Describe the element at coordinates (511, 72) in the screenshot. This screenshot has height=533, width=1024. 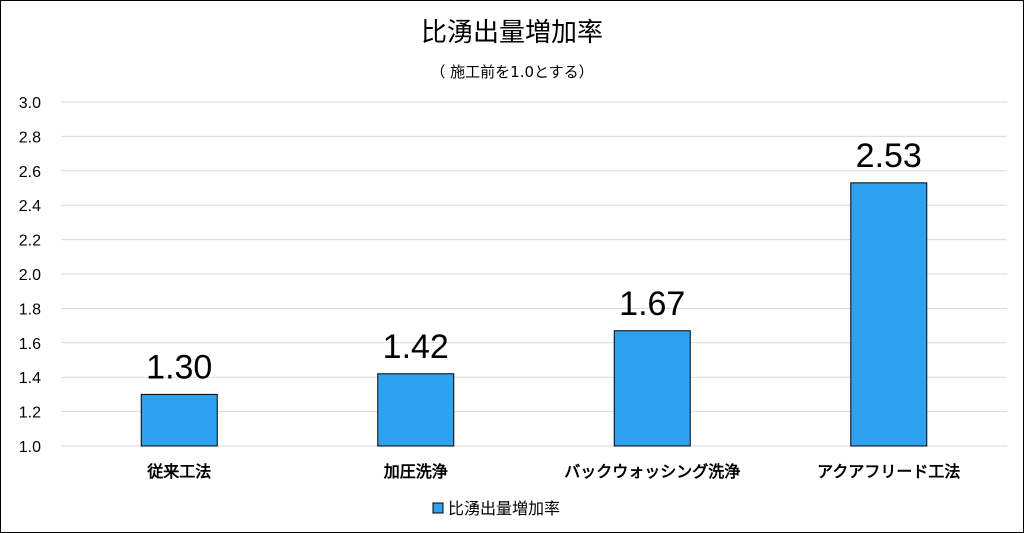
I see `chart-subtitle: （ 施工前を1.0とする）` at that location.